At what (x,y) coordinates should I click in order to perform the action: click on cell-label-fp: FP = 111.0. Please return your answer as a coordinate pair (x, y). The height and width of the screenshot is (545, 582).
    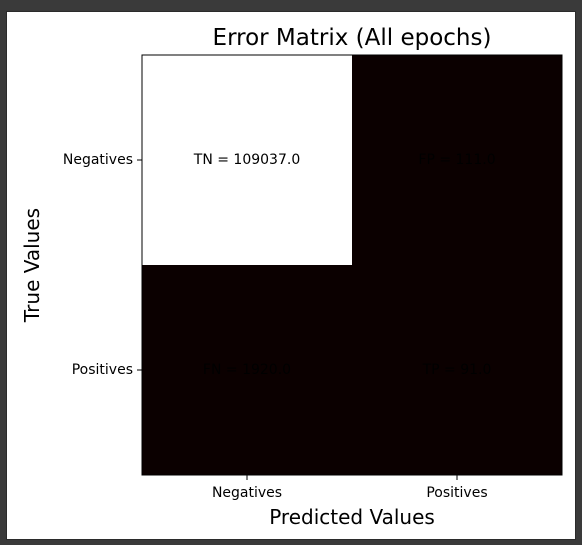
    Looking at the image, I should click on (456, 160).